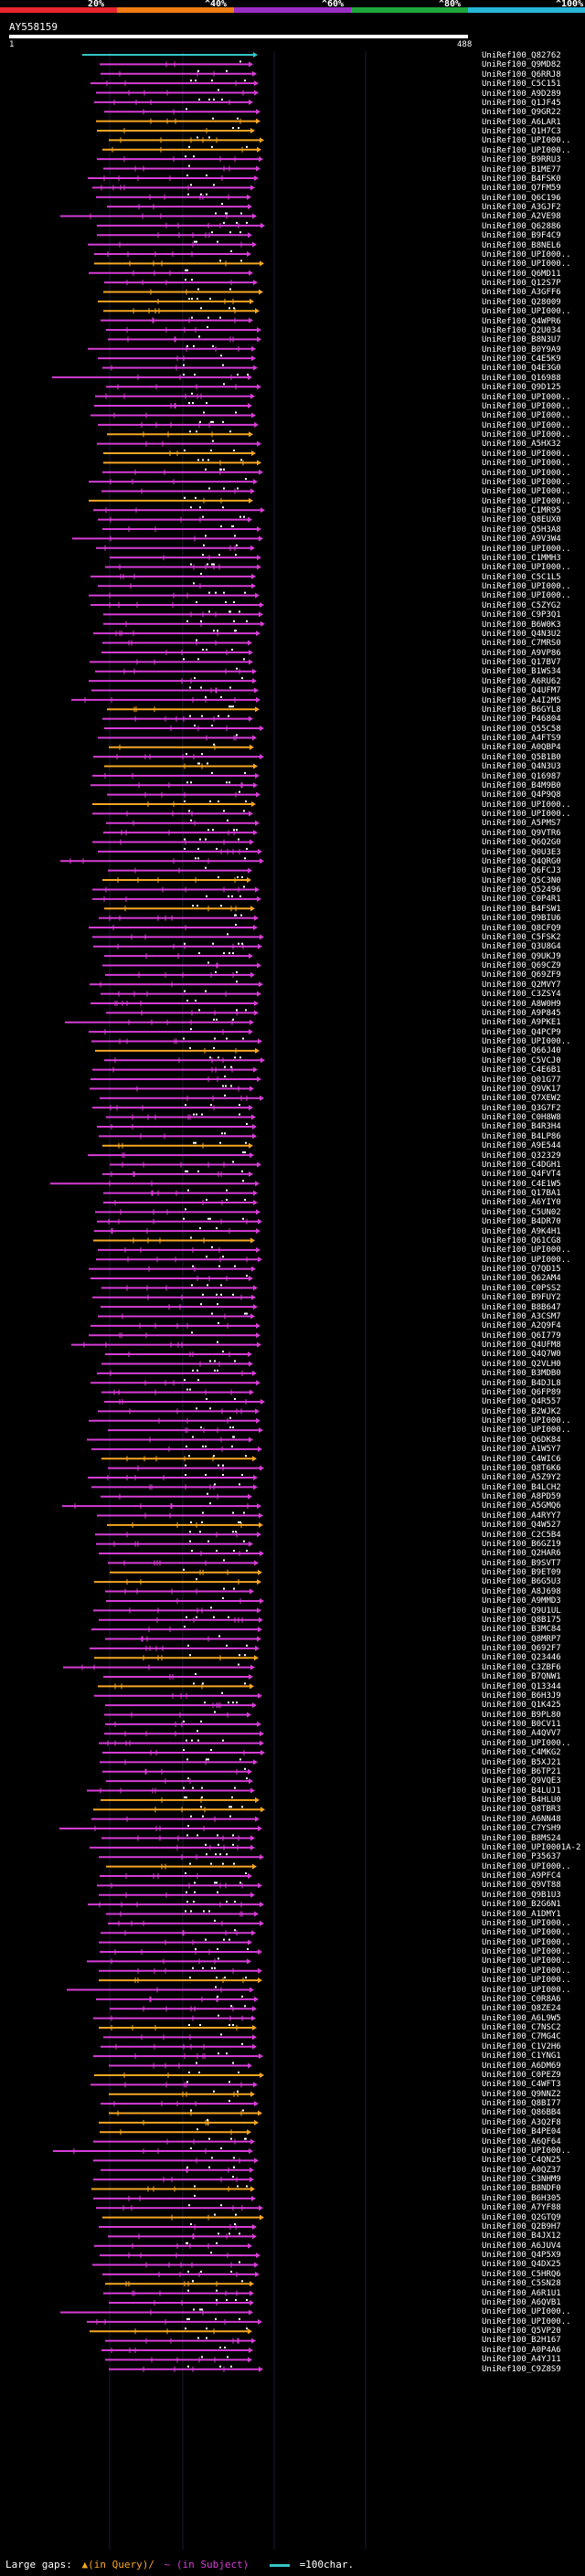 The width and height of the screenshot is (585, 2576). I want to click on hit-label: UniRef100_A0P4A6, so click(521, 2350).